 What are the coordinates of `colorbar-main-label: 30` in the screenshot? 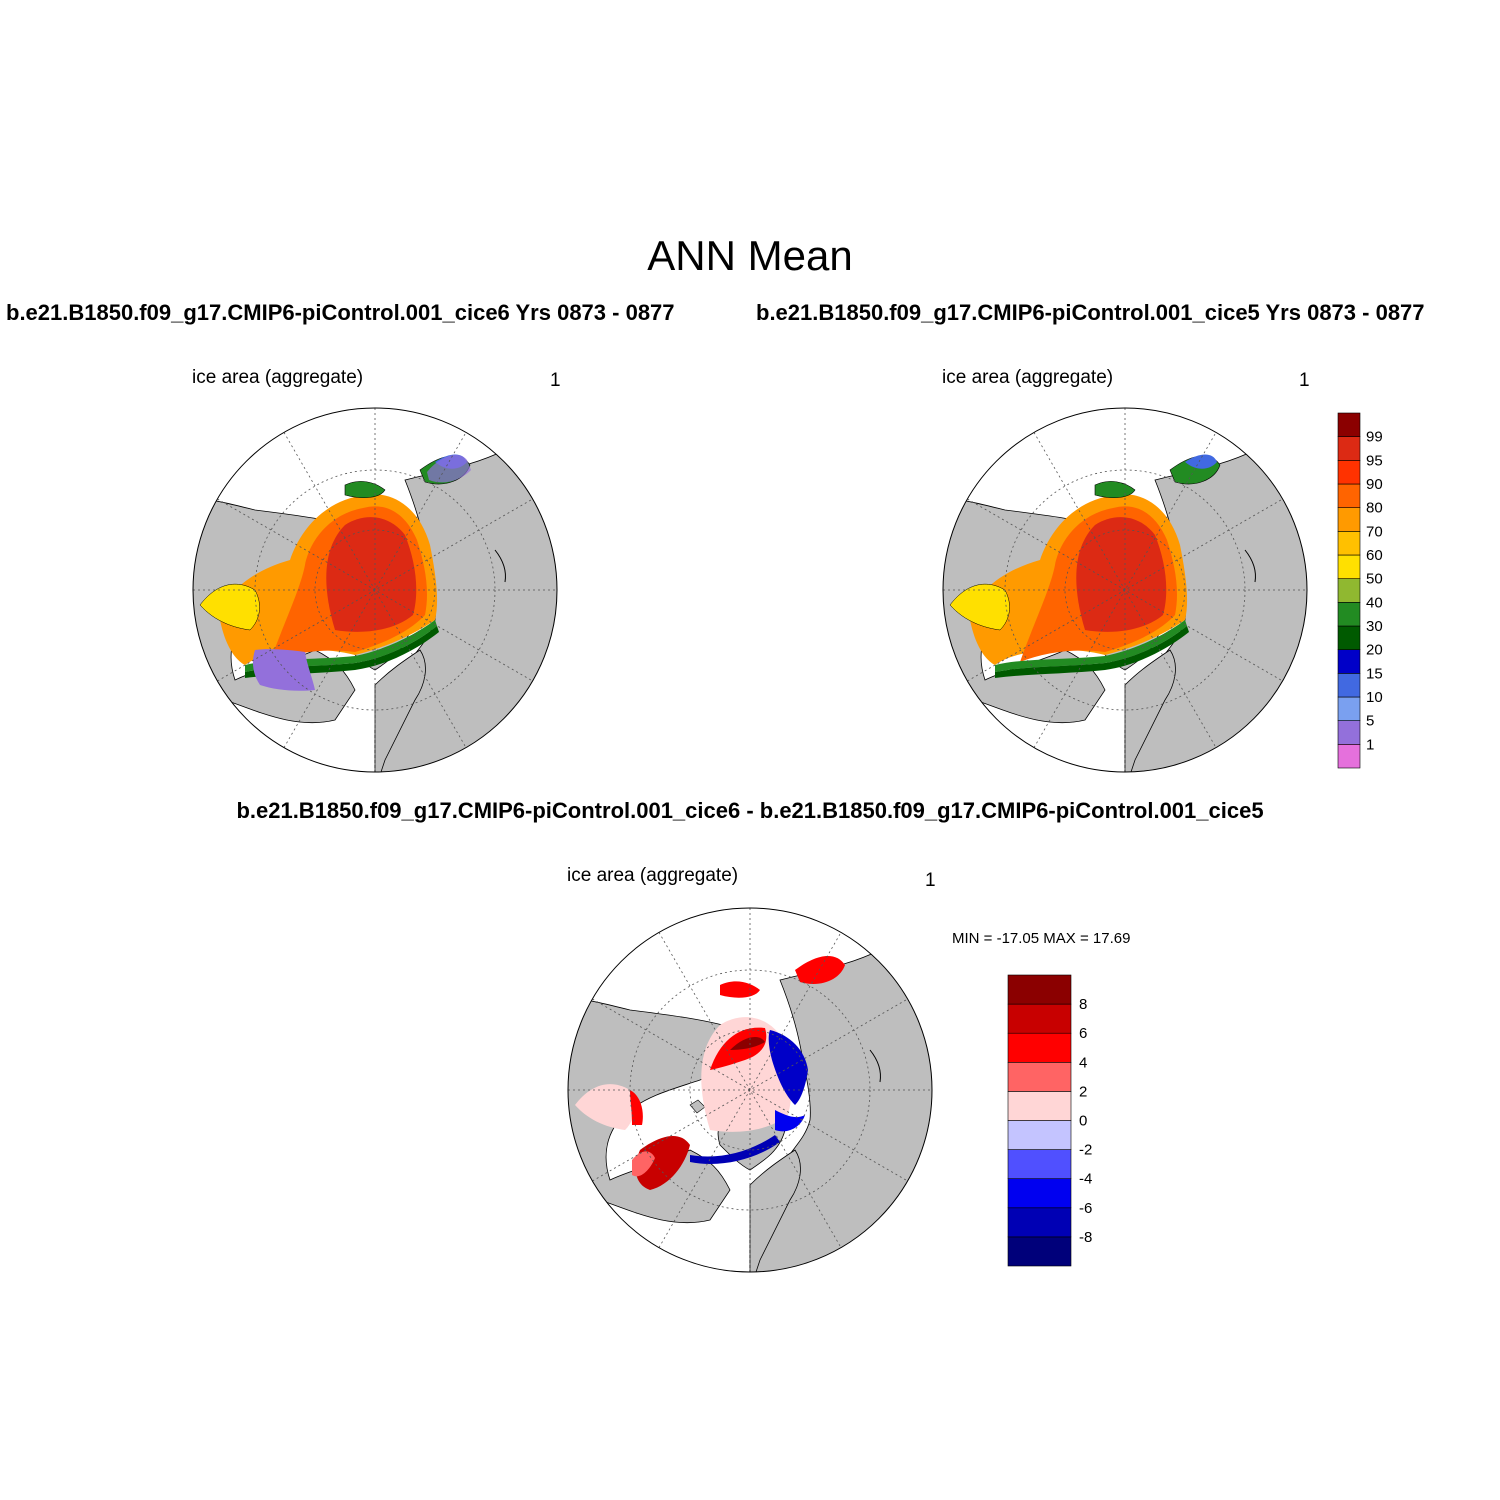 It's located at (1374, 626).